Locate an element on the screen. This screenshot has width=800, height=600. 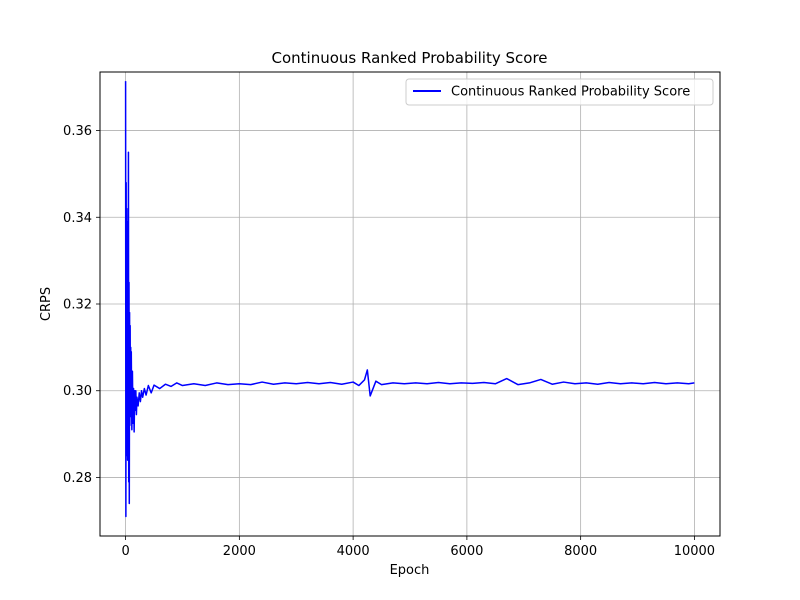
x-tick-label: 0 is located at coordinates (125, 551).